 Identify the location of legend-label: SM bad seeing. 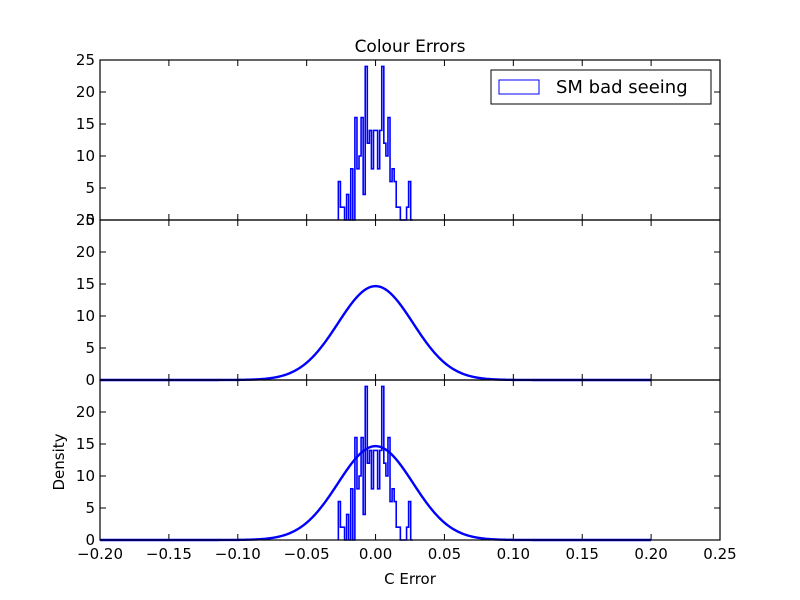
(622, 87).